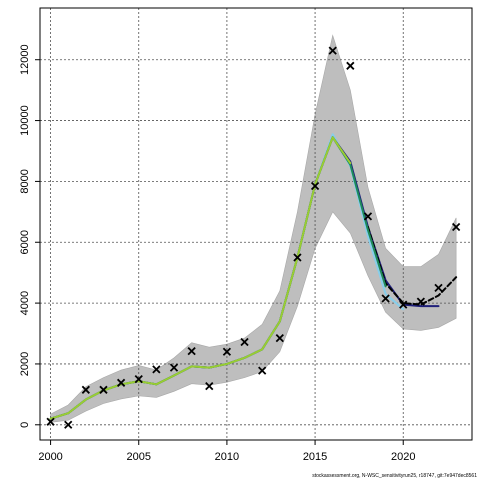  What do you see at coordinates (403, 457) in the screenshot?
I see `x-tick-label: 2020` at bounding box center [403, 457].